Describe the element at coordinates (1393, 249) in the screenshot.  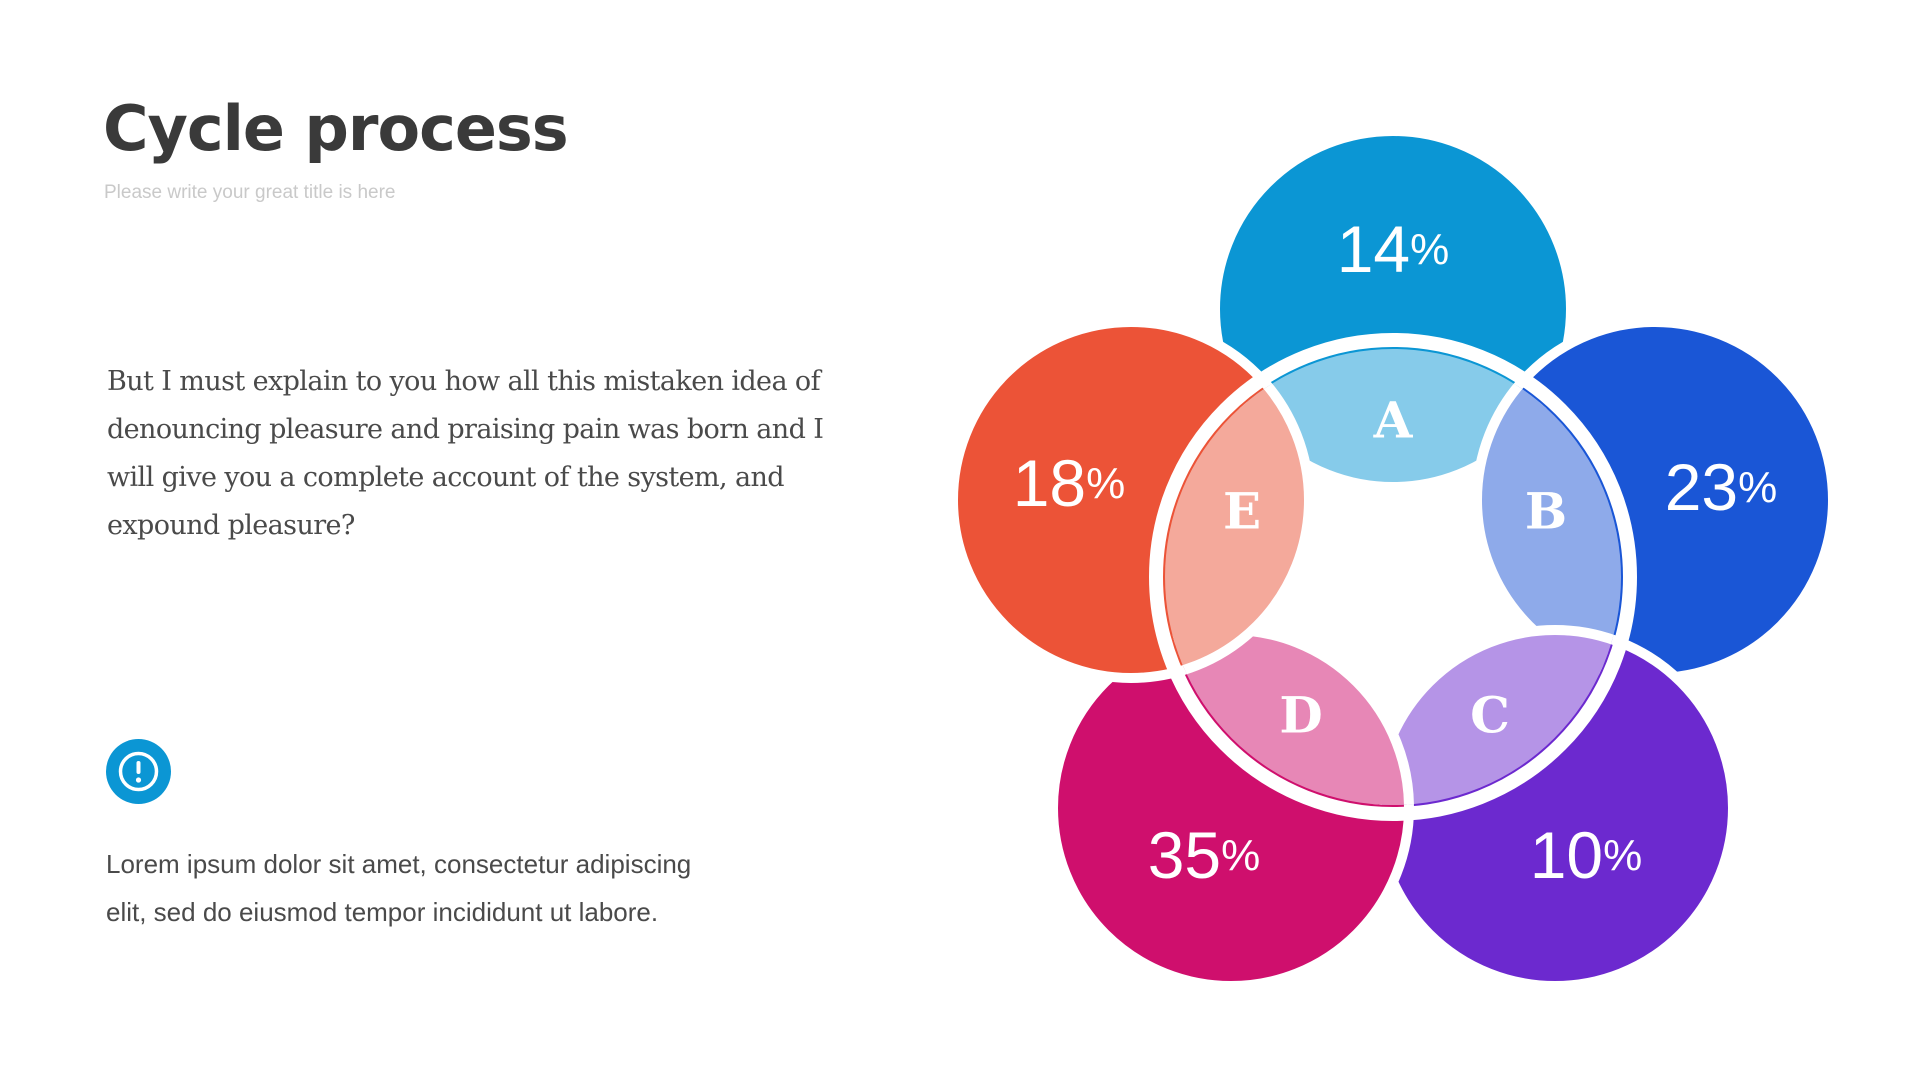
I see `percent-label-a: 14%` at that location.